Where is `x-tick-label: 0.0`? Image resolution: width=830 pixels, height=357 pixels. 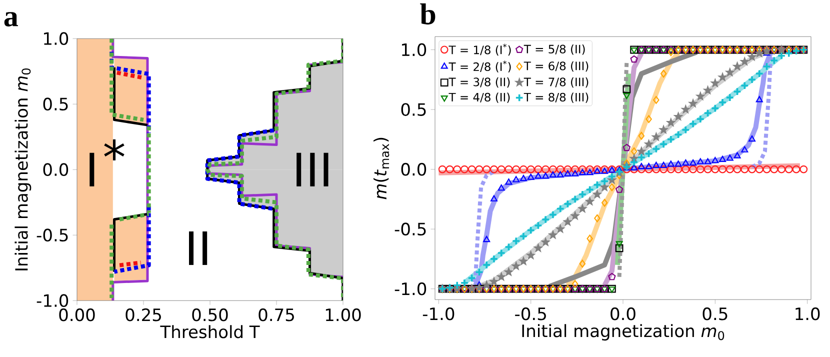
x-tick-label: 0.0 is located at coordinates (623, 314).